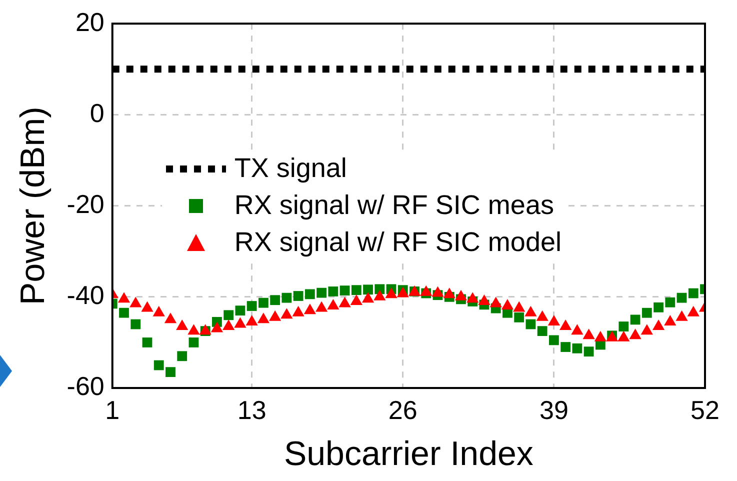 The height and width of the screenshot is (481, 737). Describe the element at coordinates (112, 409) in the screenshot. I see `x-tick-label: 1` at that location.